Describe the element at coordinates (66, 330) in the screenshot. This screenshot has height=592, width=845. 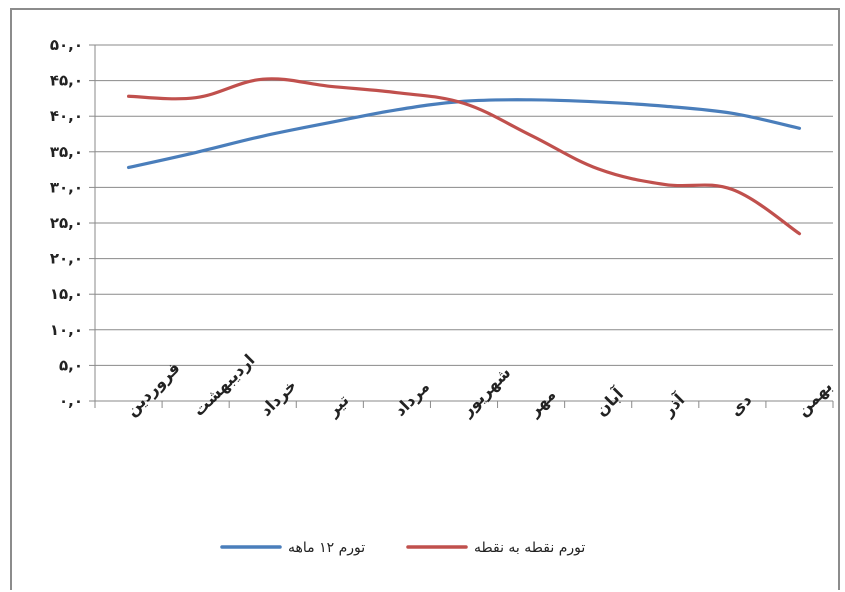
I see `y-tick-label: ۱۰,۰` at that location.